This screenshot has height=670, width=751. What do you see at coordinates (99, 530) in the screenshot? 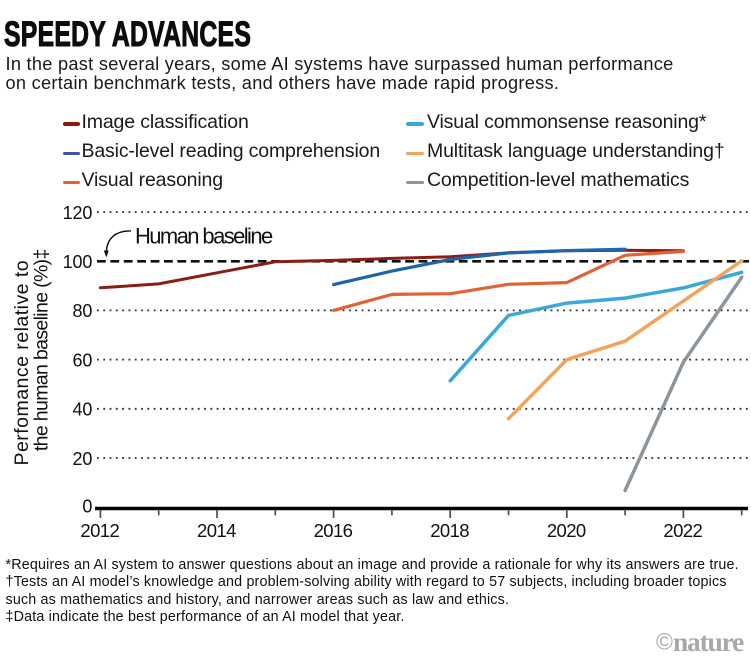
I see `svg-text: 2012` at bounding box center [99, 530].